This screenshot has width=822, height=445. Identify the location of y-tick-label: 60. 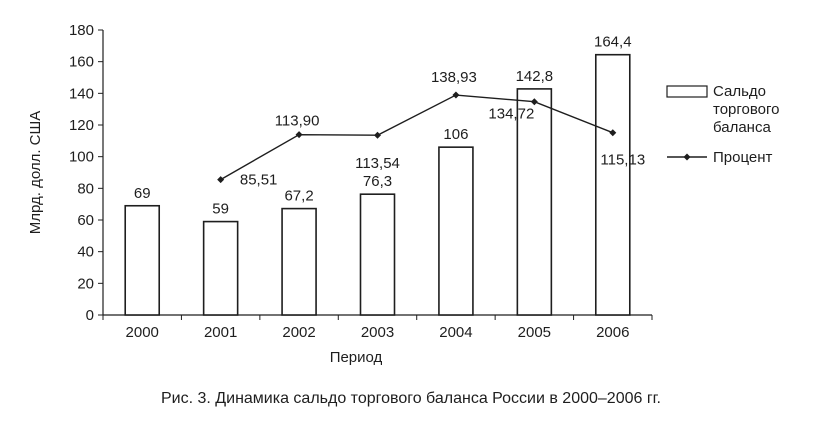
(85, 220).